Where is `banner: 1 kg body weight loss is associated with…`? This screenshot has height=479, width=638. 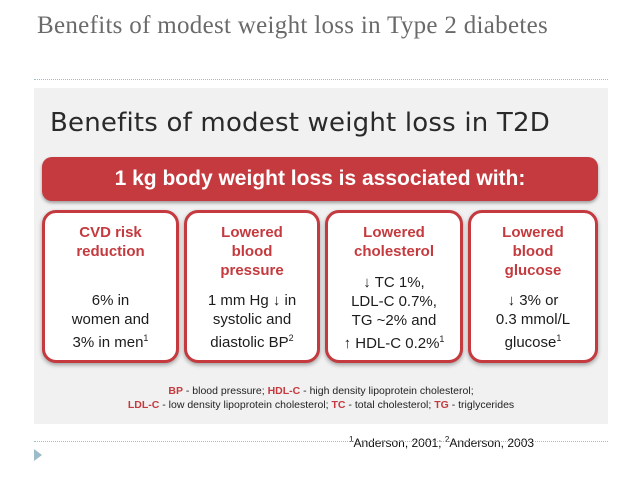
banner: 1 kg body weight loss is associated with… is located at coordinates (320, 179).